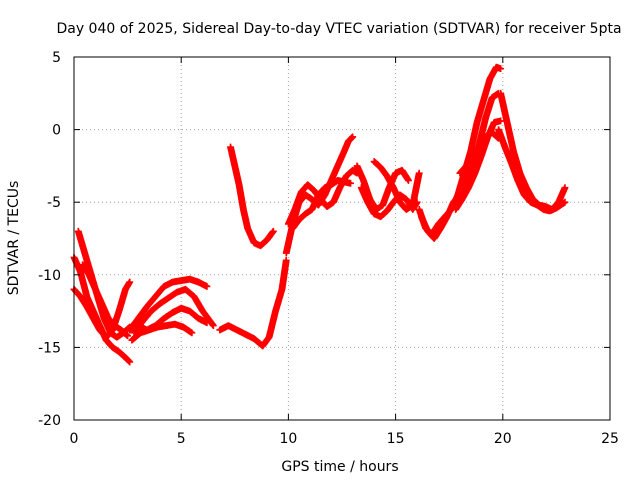 Image resolution: width=640 pixels, height=480 pixels. Describe the element at coordinates (102, 309) in the screenshot. I see `series-segment-early-c` at that location.